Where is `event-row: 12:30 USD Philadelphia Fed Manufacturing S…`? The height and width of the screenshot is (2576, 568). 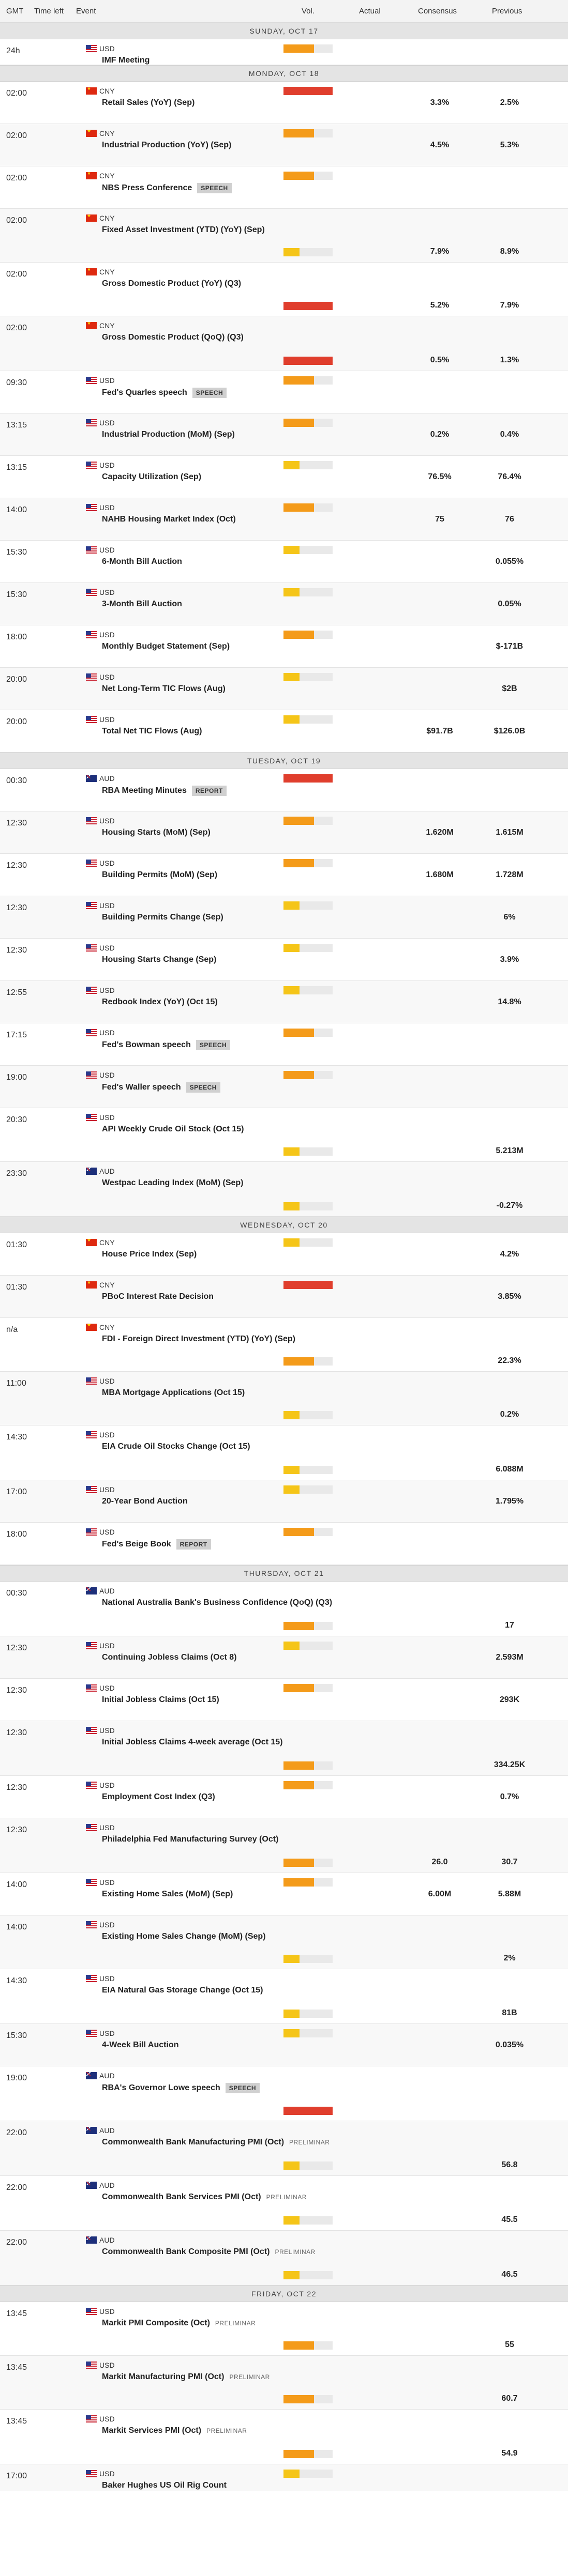
event-row: 12:30 USD Philadelphia Fed Manufacturing S… is located at coordinates (284, 1845).